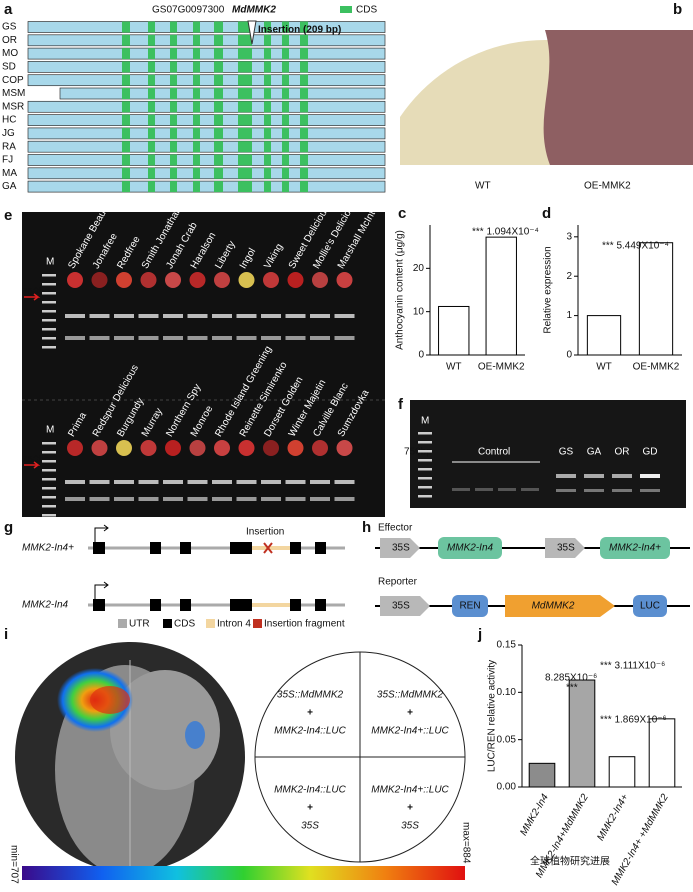 The height and width of the screenshot is (892, 693). I want to click on y-tick-label: 3, so click(569, 236).